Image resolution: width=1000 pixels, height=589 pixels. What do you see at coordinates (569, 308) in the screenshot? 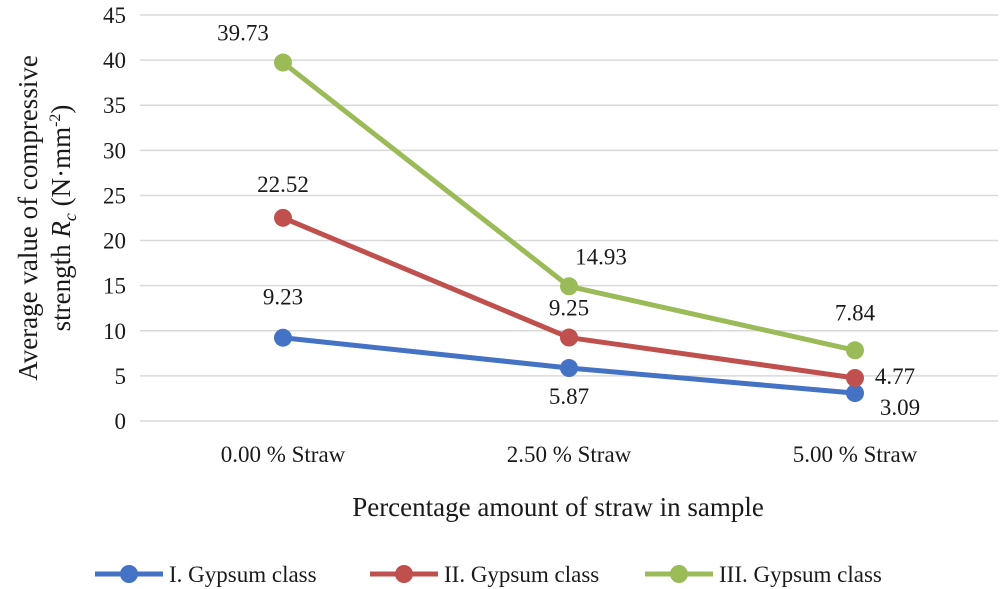
I see `data-label: 9.25` at bounding box center [569, 308].